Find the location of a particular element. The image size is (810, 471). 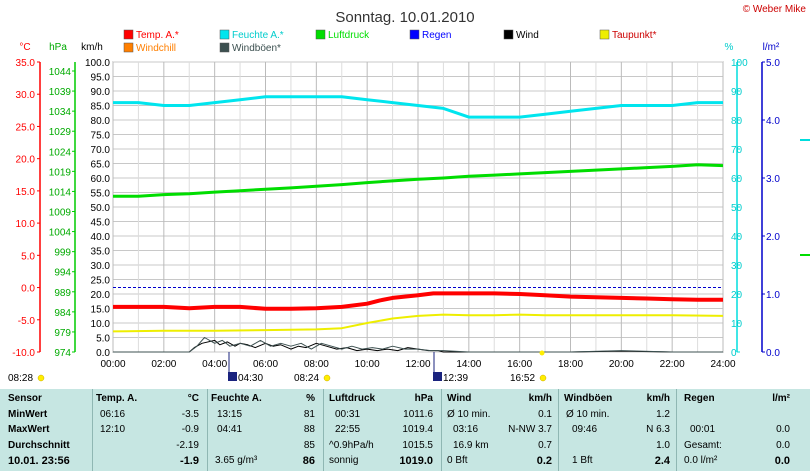

pressure-tick-label: 1039 is located at coordinates (60, 92).